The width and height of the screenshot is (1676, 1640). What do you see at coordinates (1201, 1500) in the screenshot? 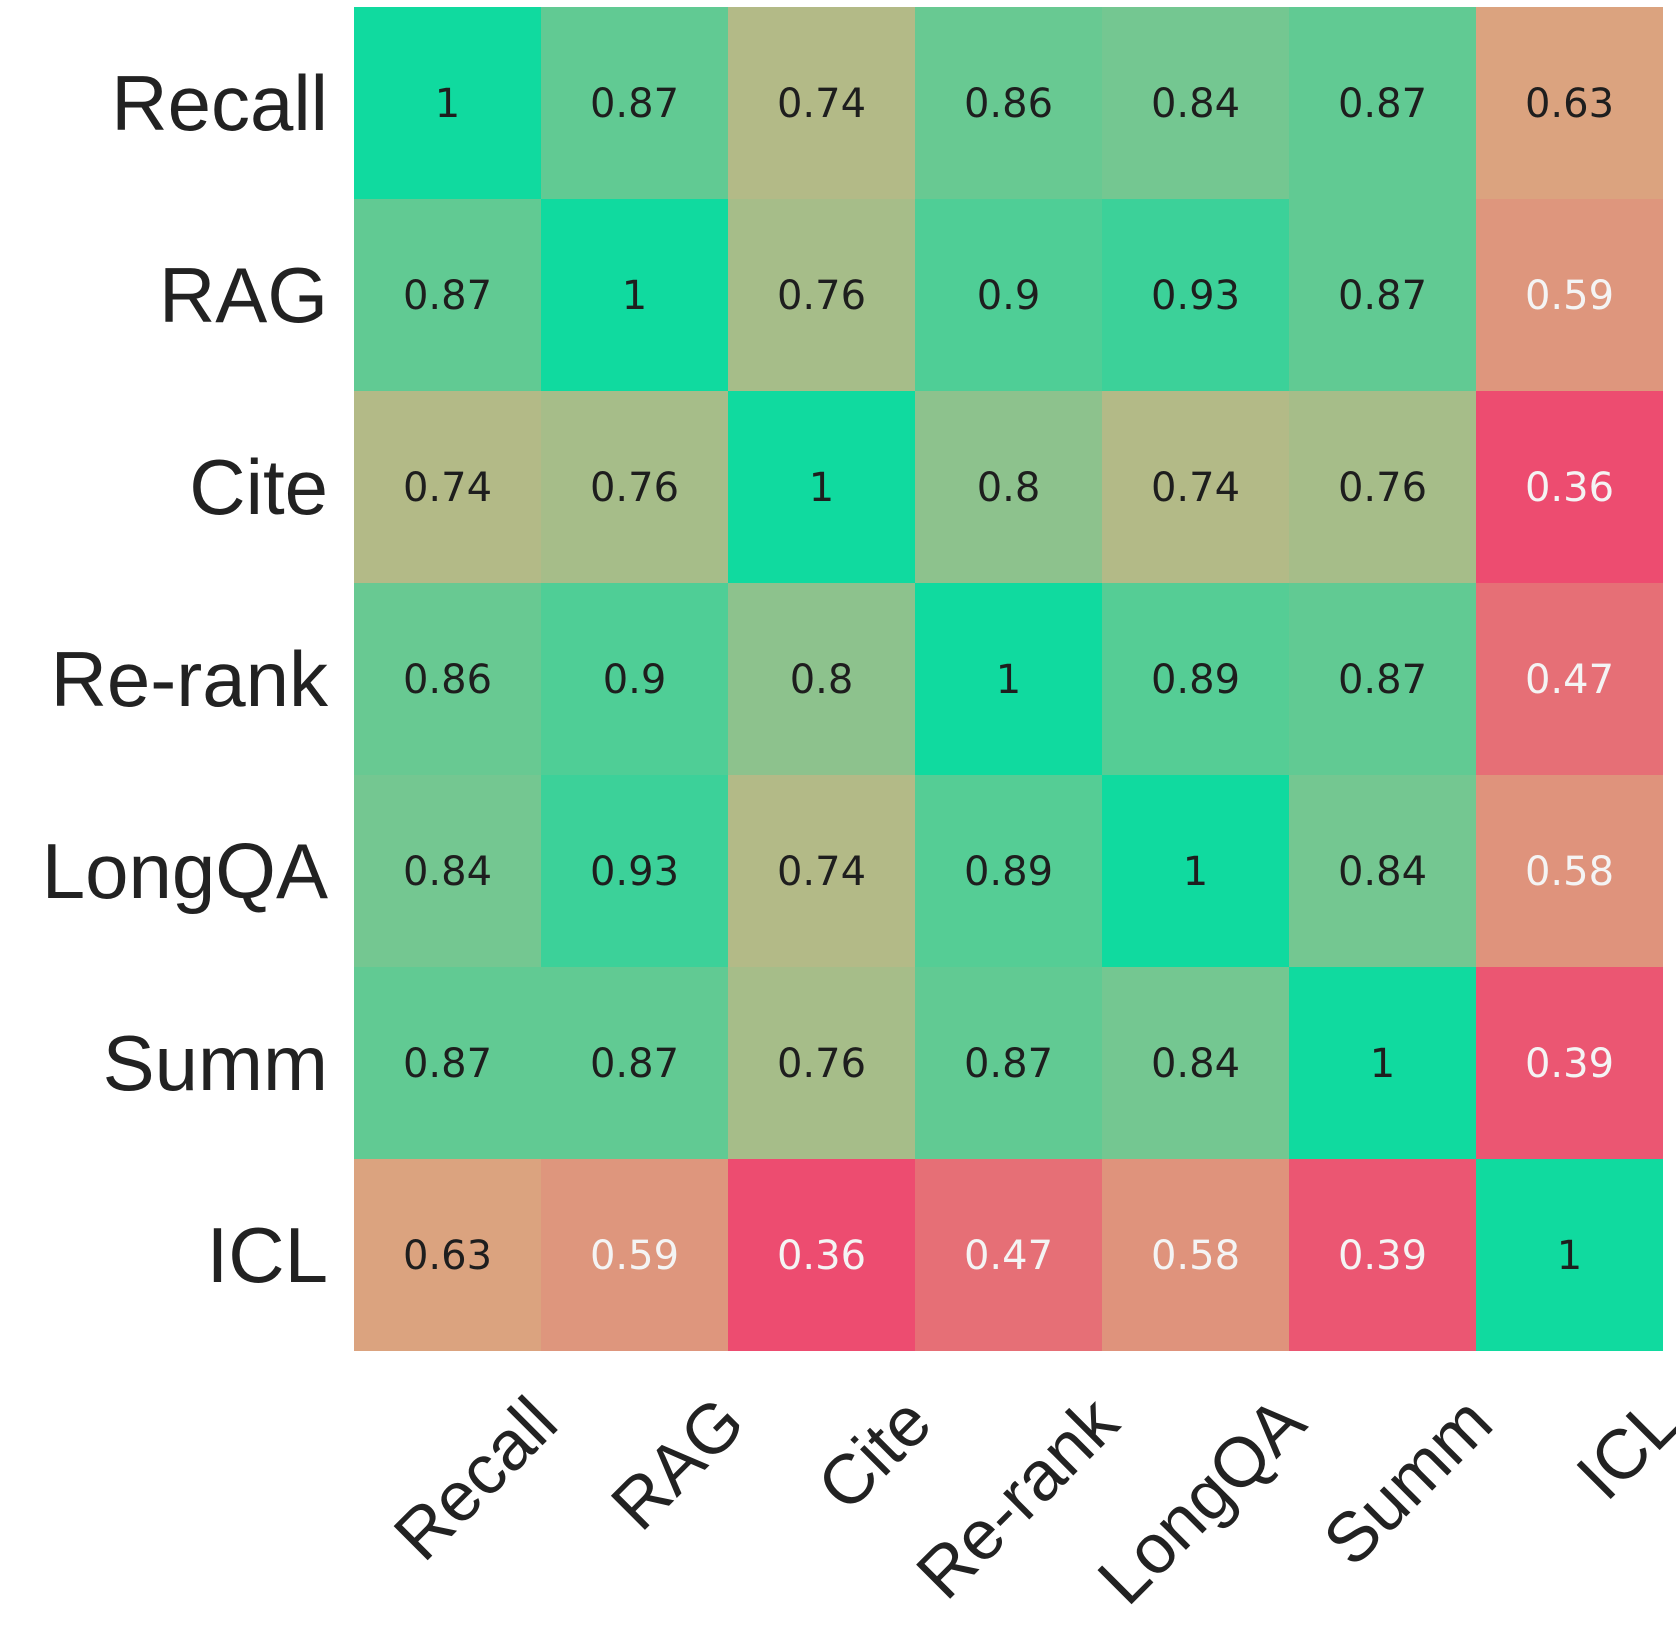
I see `column-label-longqa: LongQA` at bounding box center [1201, 1500].